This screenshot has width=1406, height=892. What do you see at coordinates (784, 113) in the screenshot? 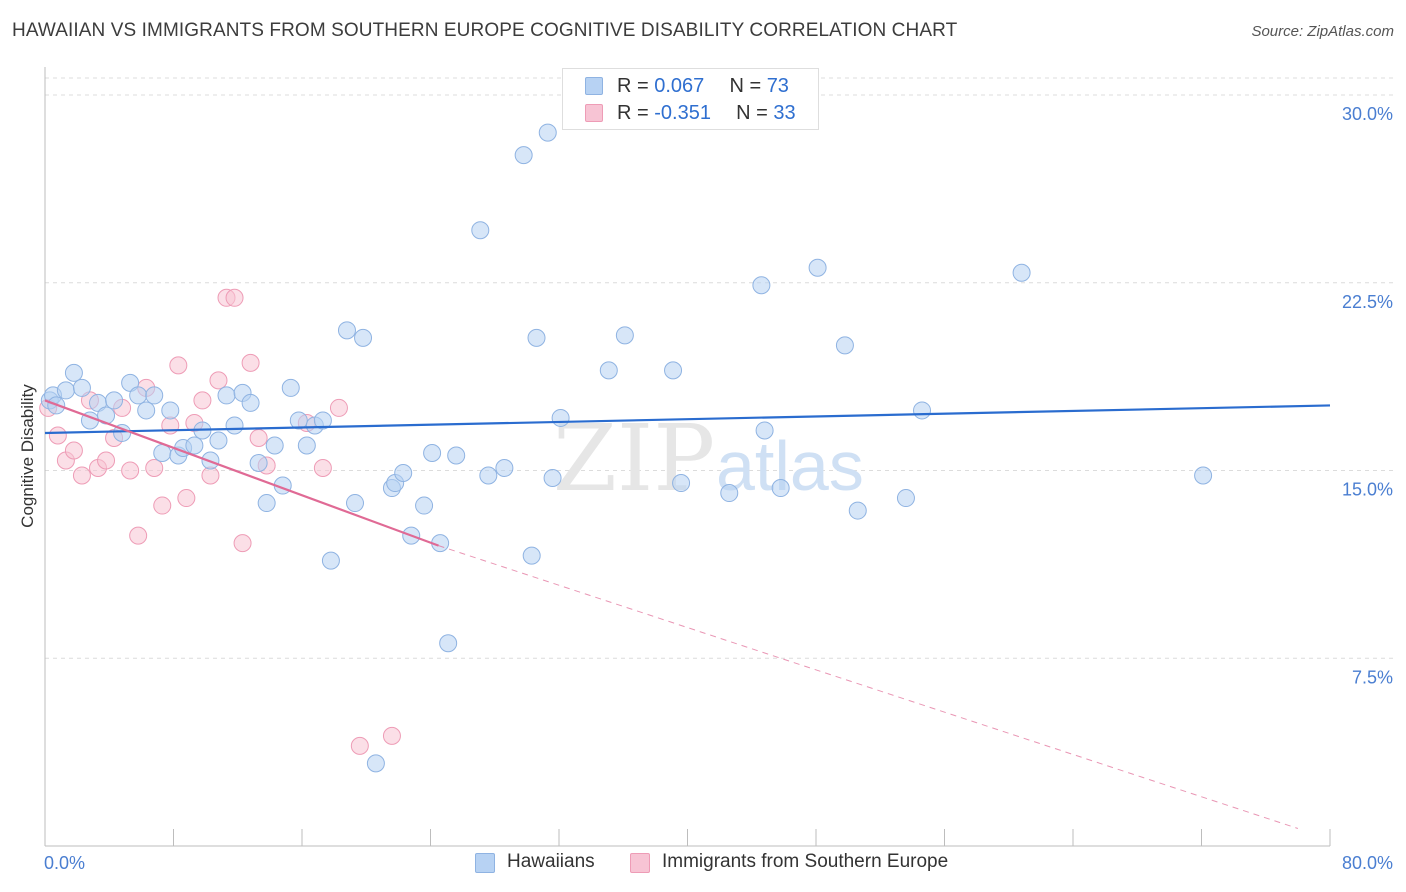
I see `n-value: 33` at bounding box center [784, 113].